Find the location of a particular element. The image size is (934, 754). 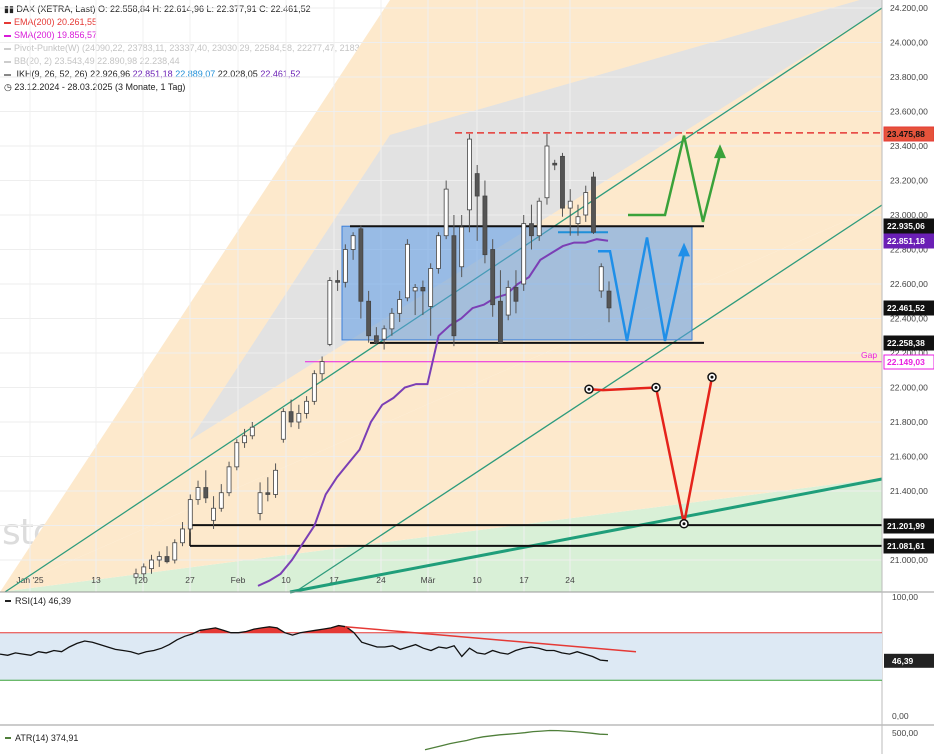

ikh-label: IKH(9, 26, 52, 26) is located at coordinates (52, 74).